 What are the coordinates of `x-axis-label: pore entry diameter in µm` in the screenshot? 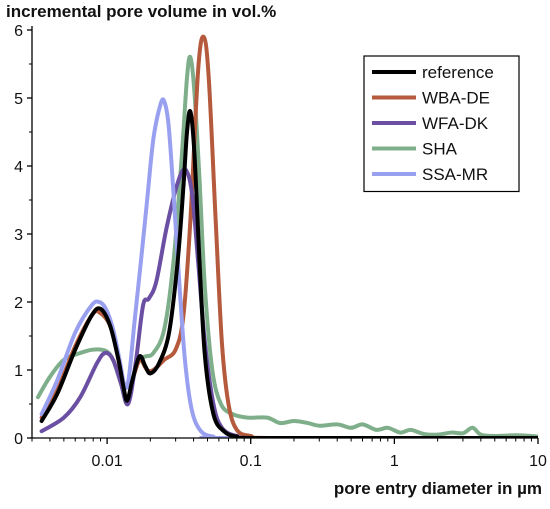 It's located at (437, 488).